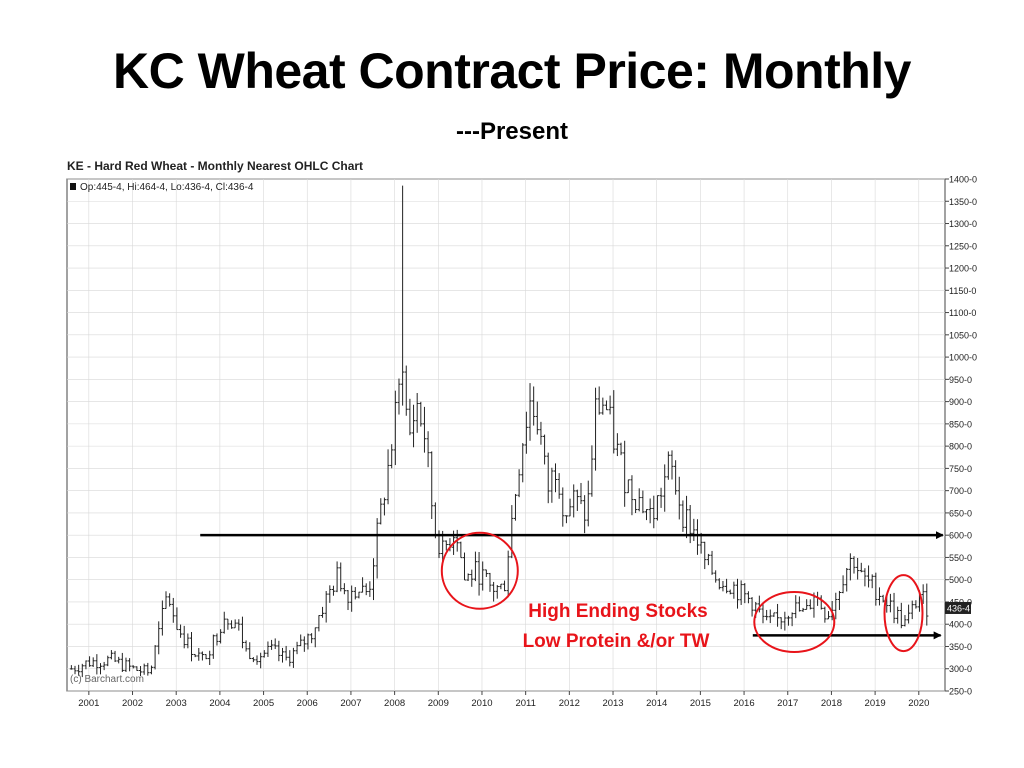 This screenshot has height=768, width=1024. I want to click on x-tick-label: 2016, so click(743, 703).